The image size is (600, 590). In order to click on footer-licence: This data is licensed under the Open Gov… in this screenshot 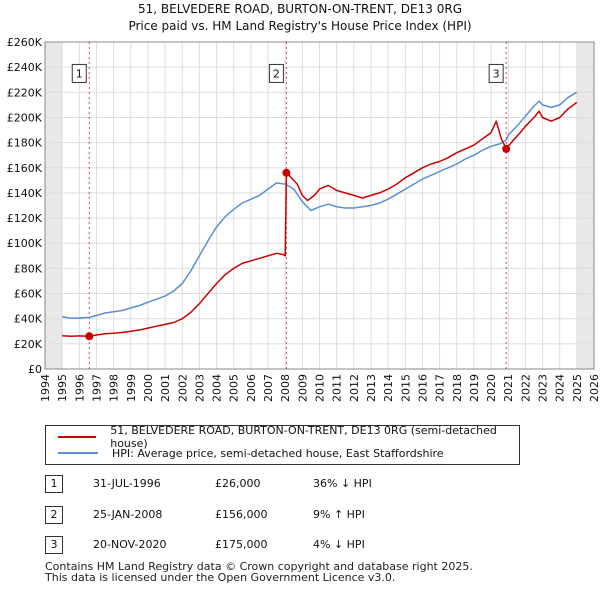, I will do `click(220, 577)`.